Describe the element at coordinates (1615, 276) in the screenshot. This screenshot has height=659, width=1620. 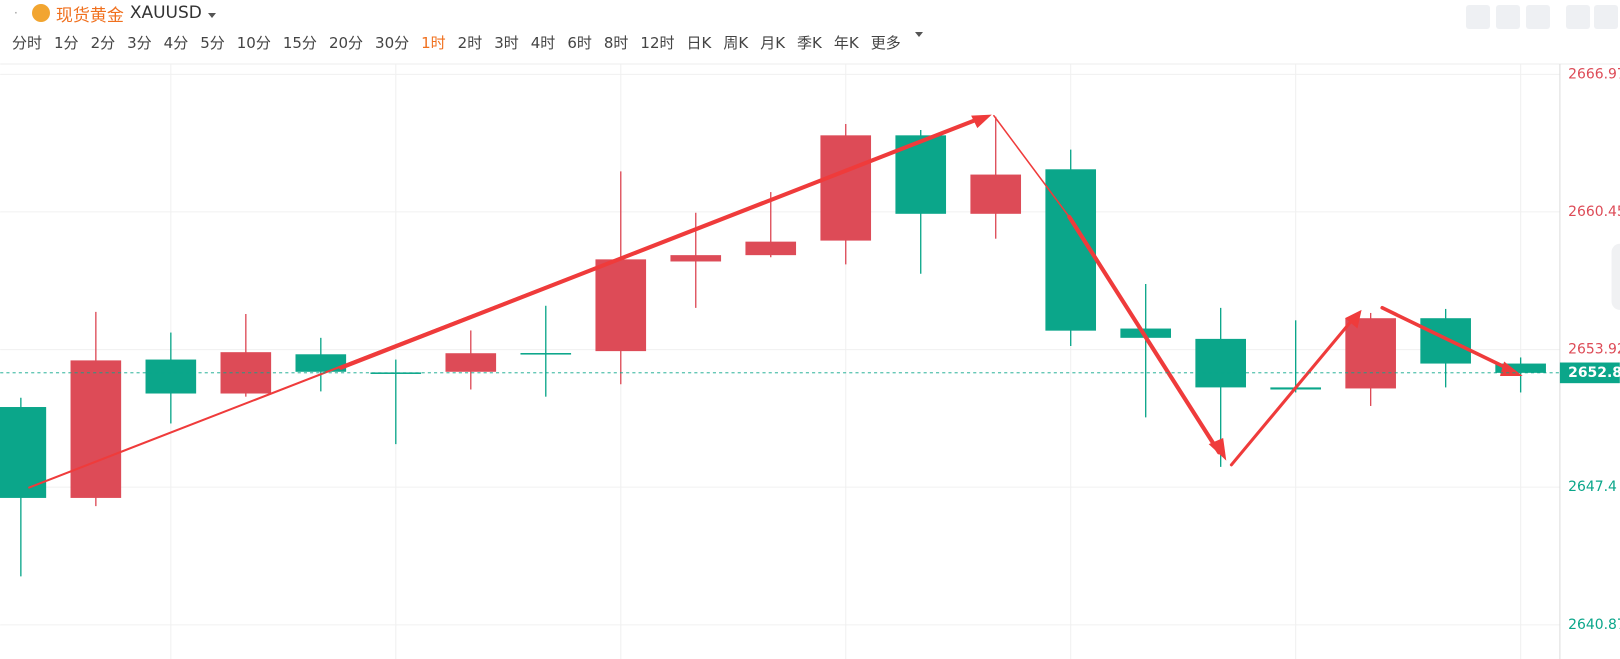
I see `side-panel-tab` at that location.